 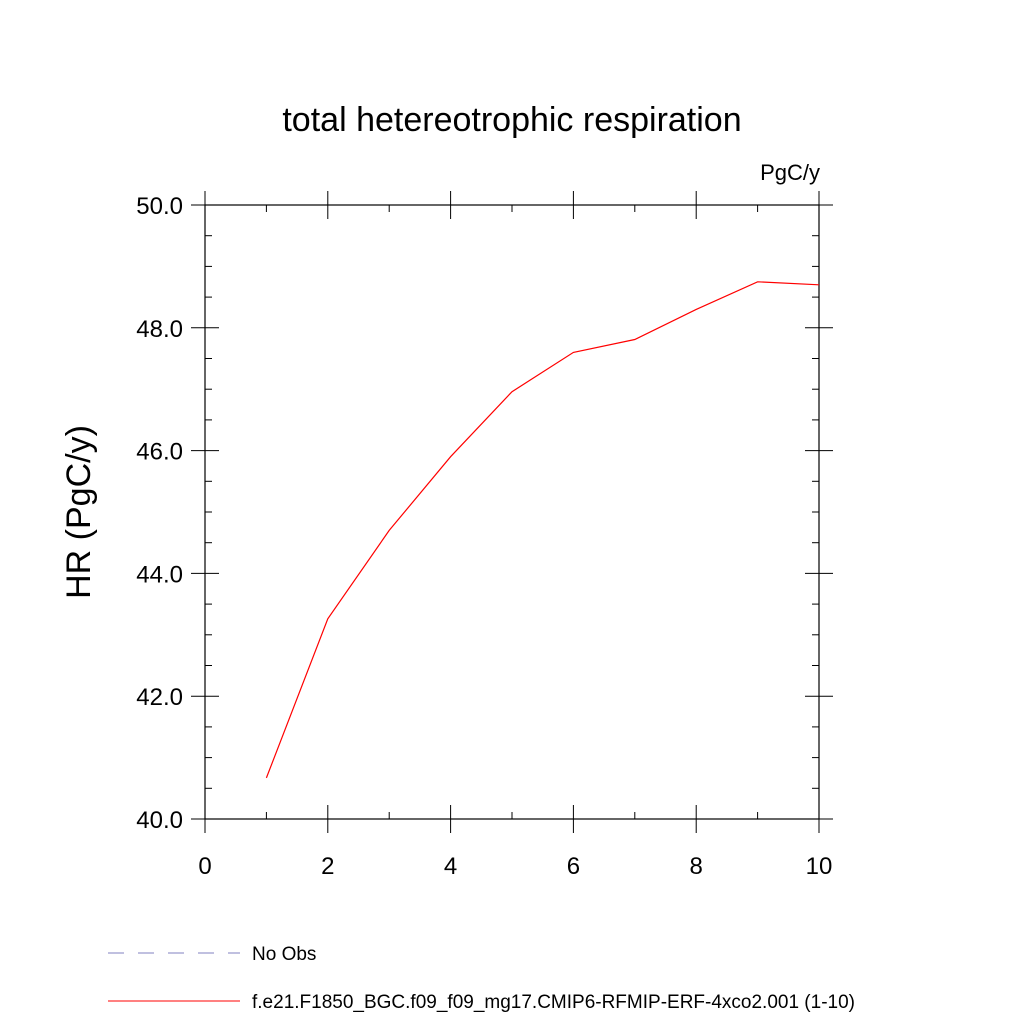 I want to click on y-tick-label: 42.0, so click(x=159, y=697).